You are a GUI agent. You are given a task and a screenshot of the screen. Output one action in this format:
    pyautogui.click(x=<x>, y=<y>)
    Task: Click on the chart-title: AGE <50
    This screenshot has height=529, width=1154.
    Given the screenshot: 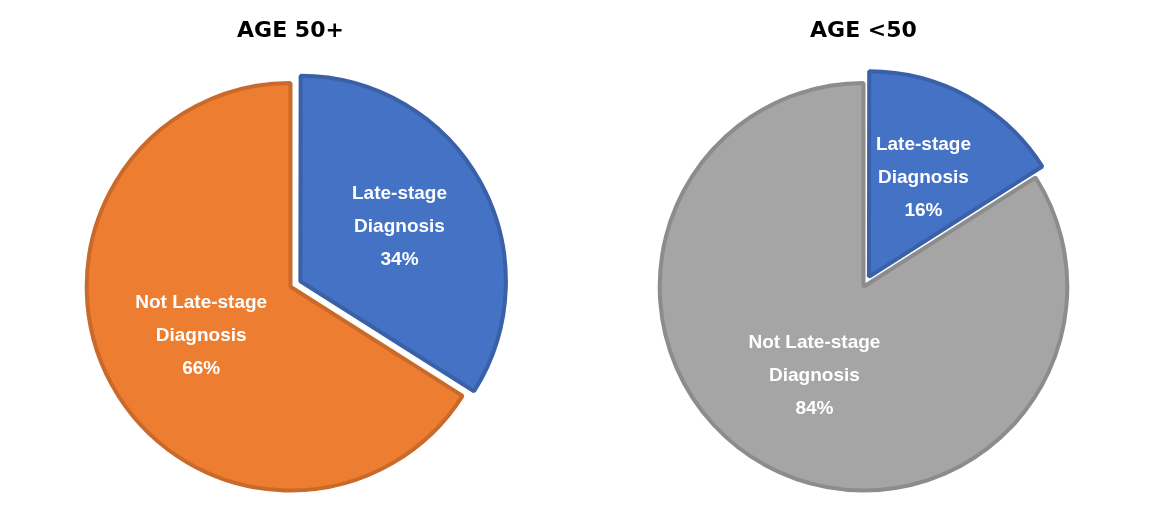 What is the action you would take?
    pyautogui.click(x=863, y=29)
    